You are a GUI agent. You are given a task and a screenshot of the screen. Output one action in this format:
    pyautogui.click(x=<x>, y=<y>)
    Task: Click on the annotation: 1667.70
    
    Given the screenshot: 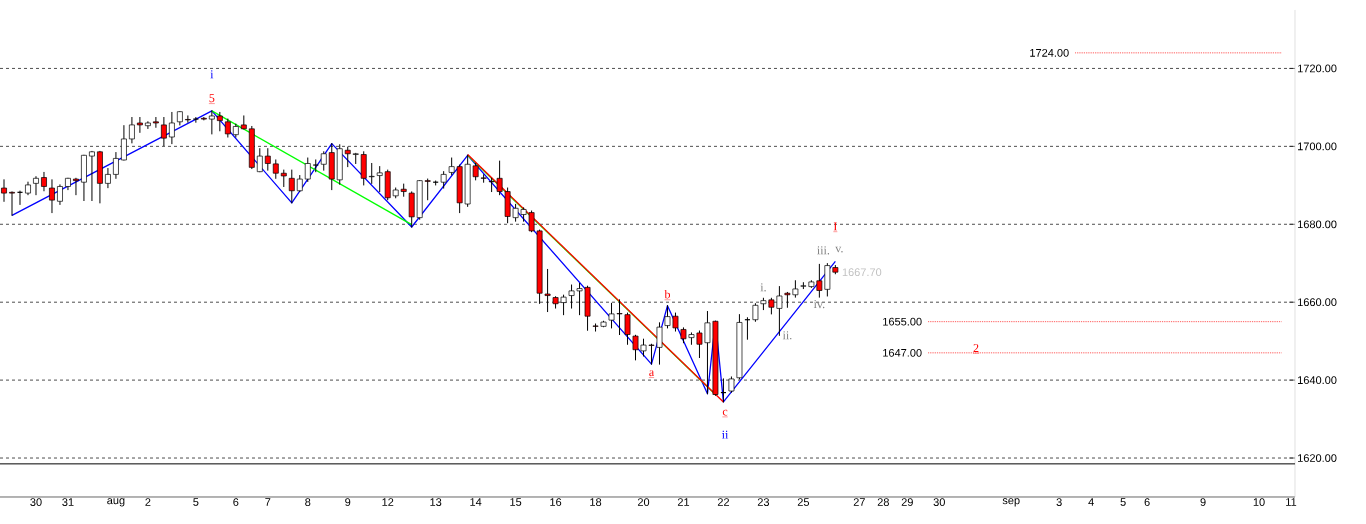 What is the action you would take?
    pyautogui.click(x=862, y=272)
    